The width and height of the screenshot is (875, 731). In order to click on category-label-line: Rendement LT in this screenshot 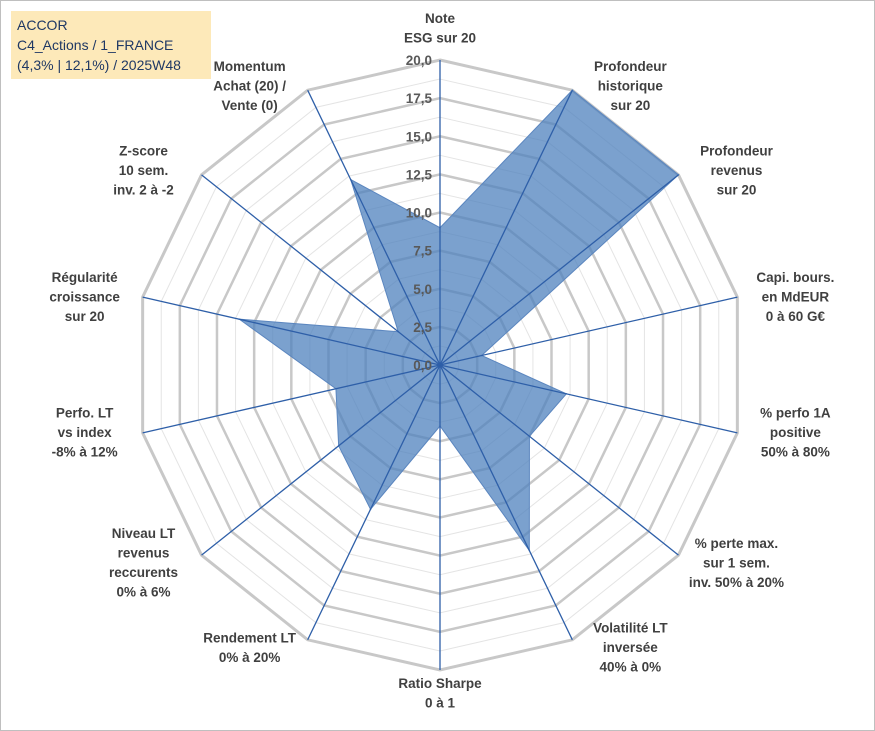, I will do `click(250, 637)`.